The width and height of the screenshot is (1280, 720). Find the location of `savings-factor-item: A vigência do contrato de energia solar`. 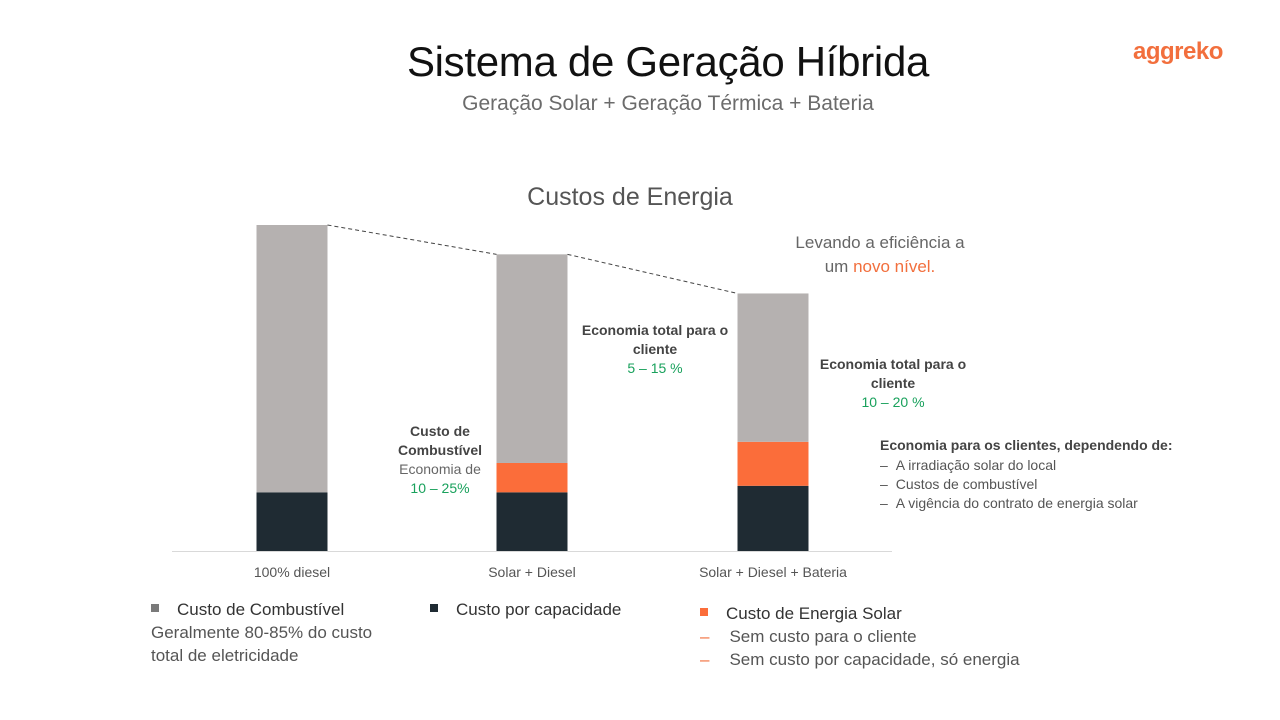

savings-factor-item: A vigência do contrato de energia solar is located at coordinates (1026, 503).